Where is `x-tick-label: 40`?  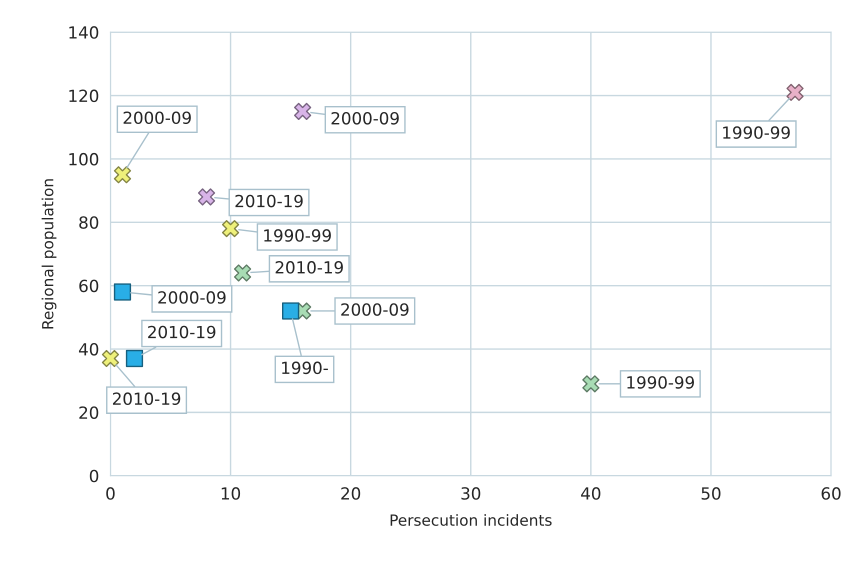
x-tick-label: 40 is located at coordinates (590, 493).